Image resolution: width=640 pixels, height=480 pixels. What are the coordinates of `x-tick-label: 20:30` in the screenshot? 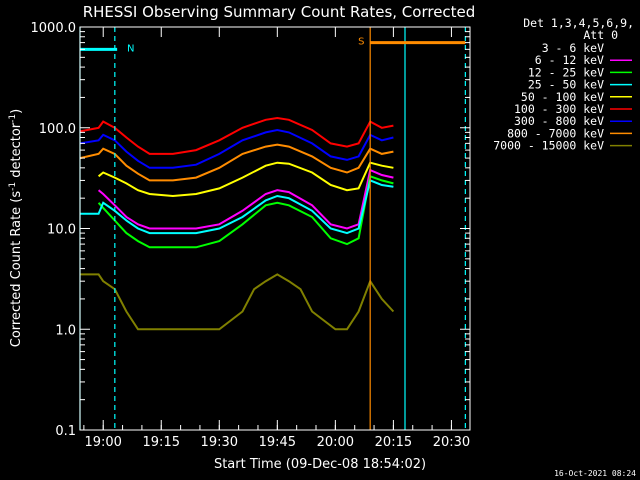 It's located at (451, 442).